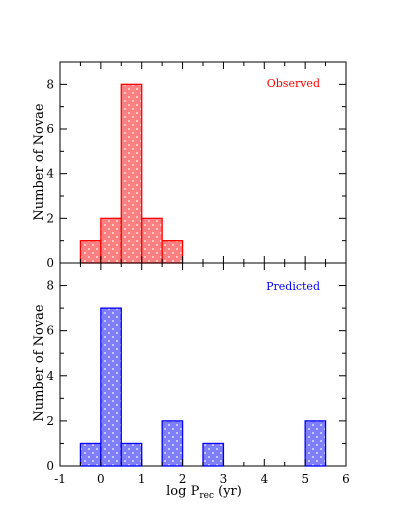 This screenshot has height=528, width=408. Describe the element at coordinates (346, 479) in the screenshot. I see `x-tick-label: 6` at that location.